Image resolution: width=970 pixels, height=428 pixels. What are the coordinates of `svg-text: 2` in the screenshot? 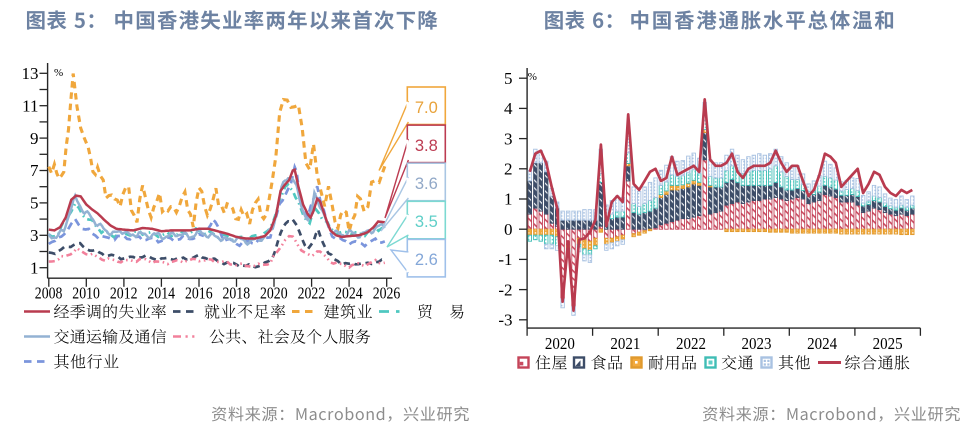 It's located at (508, 169).